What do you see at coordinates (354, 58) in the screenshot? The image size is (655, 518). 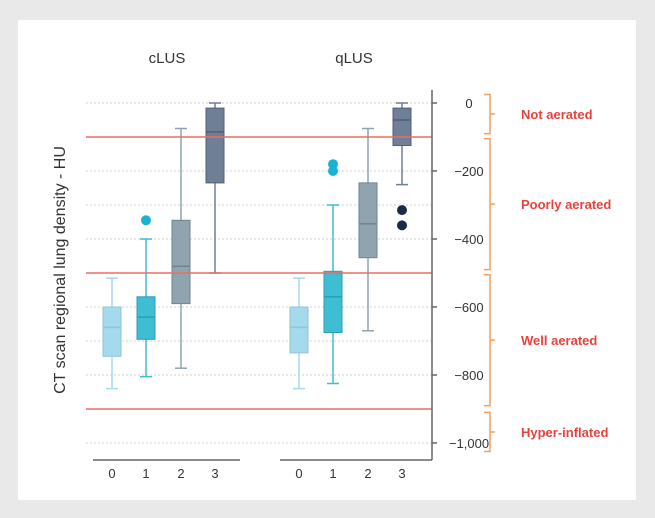 I see `panel-title-qlus: qLUS` at bounding box center [354, 58].